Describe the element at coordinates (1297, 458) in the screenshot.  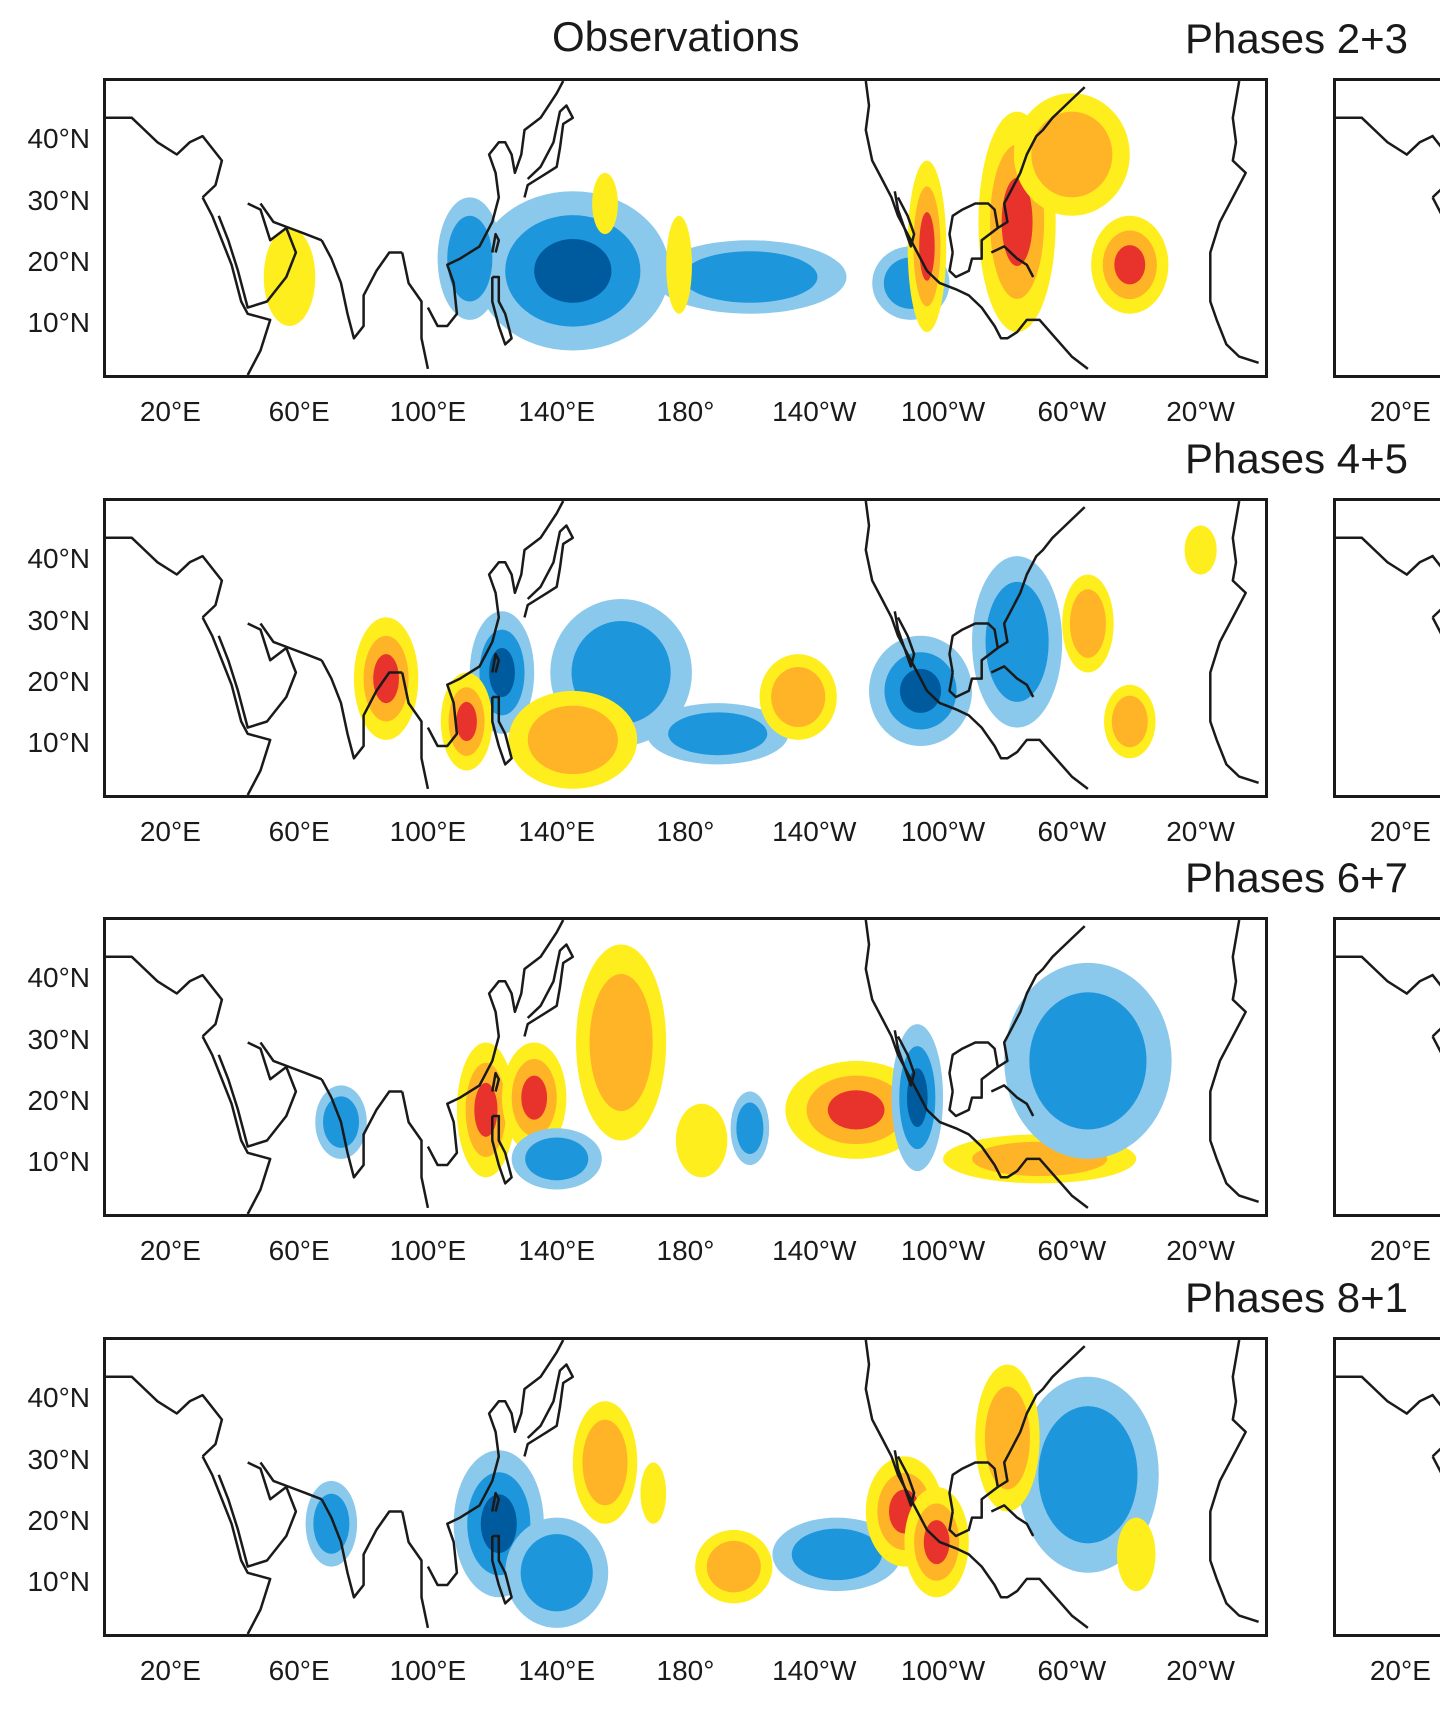
I see `panel-title: Phases 4+5` at that location.